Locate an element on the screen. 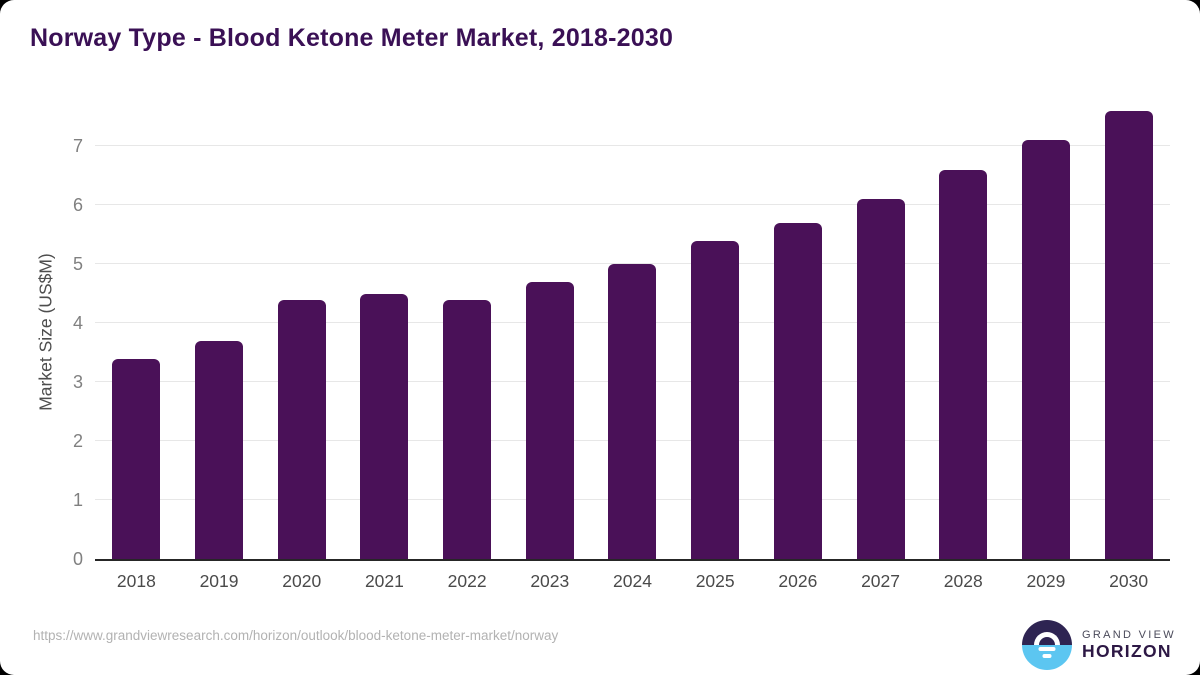  bar-2023 is located at coordinates (549, 420).